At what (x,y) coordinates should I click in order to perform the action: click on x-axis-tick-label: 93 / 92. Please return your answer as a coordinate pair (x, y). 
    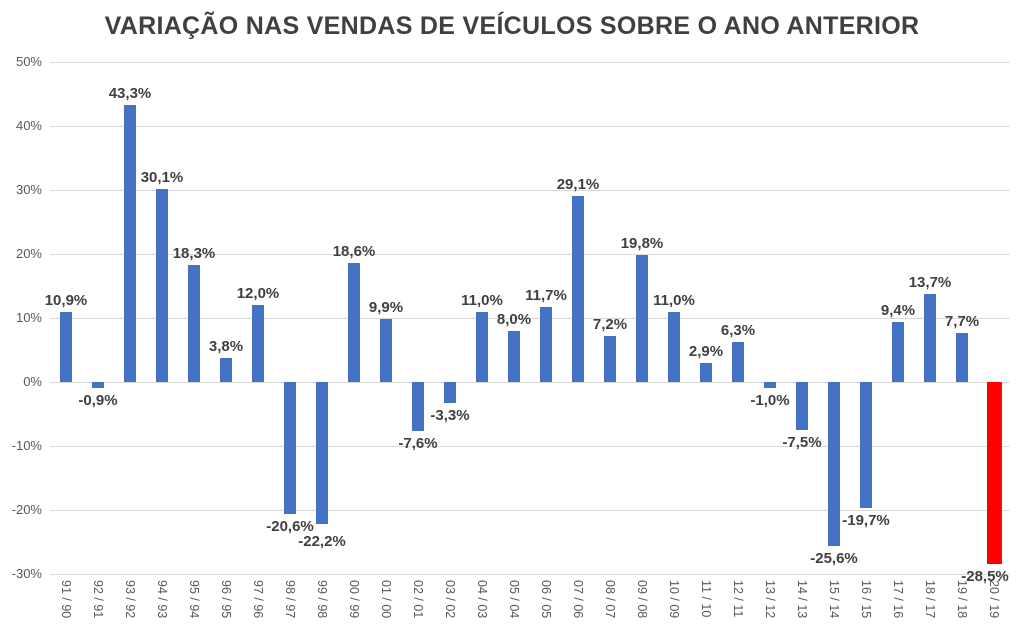
    Looking at the image, I should click on (130, 599).